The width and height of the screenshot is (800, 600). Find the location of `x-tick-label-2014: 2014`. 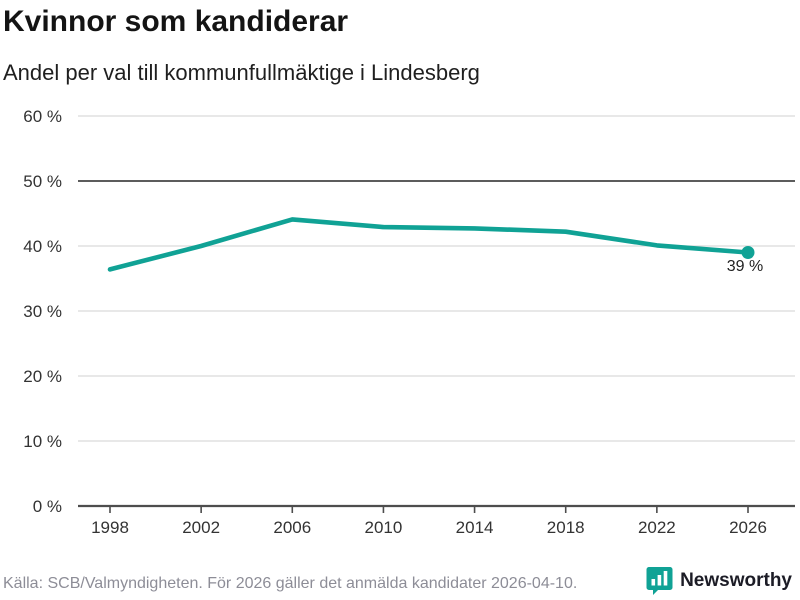

x-tick-label-2014: 2014 is located at coordinates (475, 527).